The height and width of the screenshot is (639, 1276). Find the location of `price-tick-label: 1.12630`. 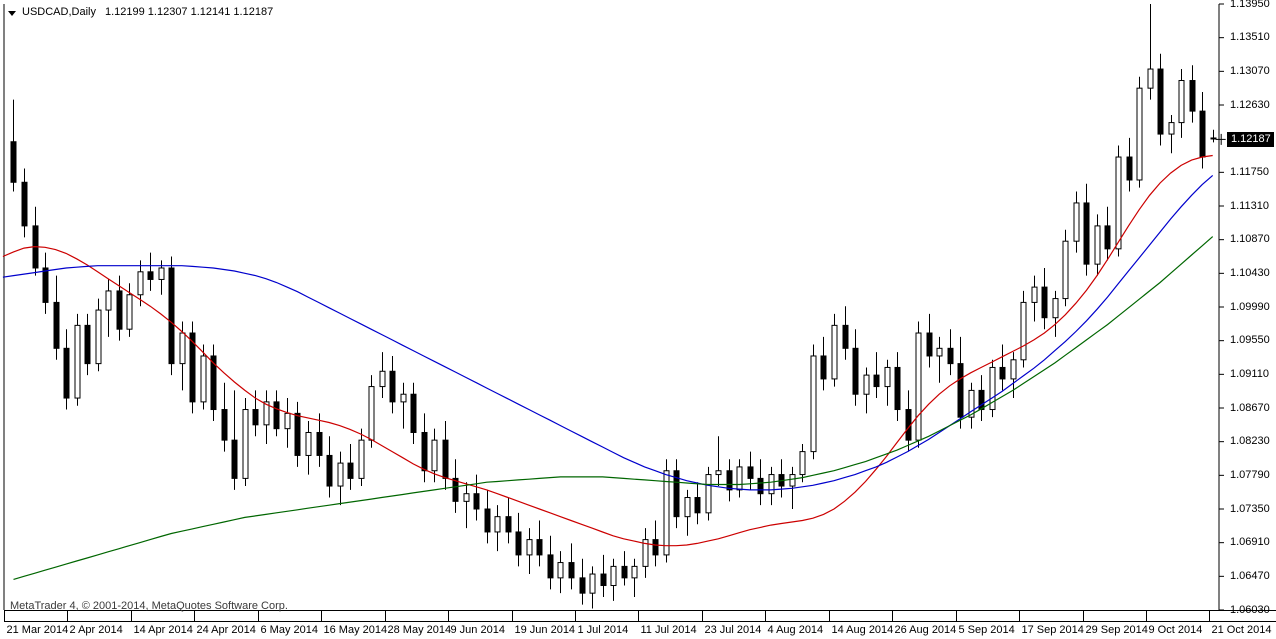

price-tick-label: 1.12630 is located at coordinates (1250, 104).